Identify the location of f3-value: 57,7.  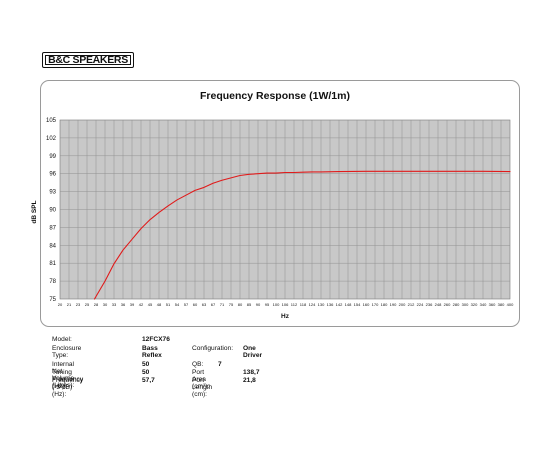
(148, 380).